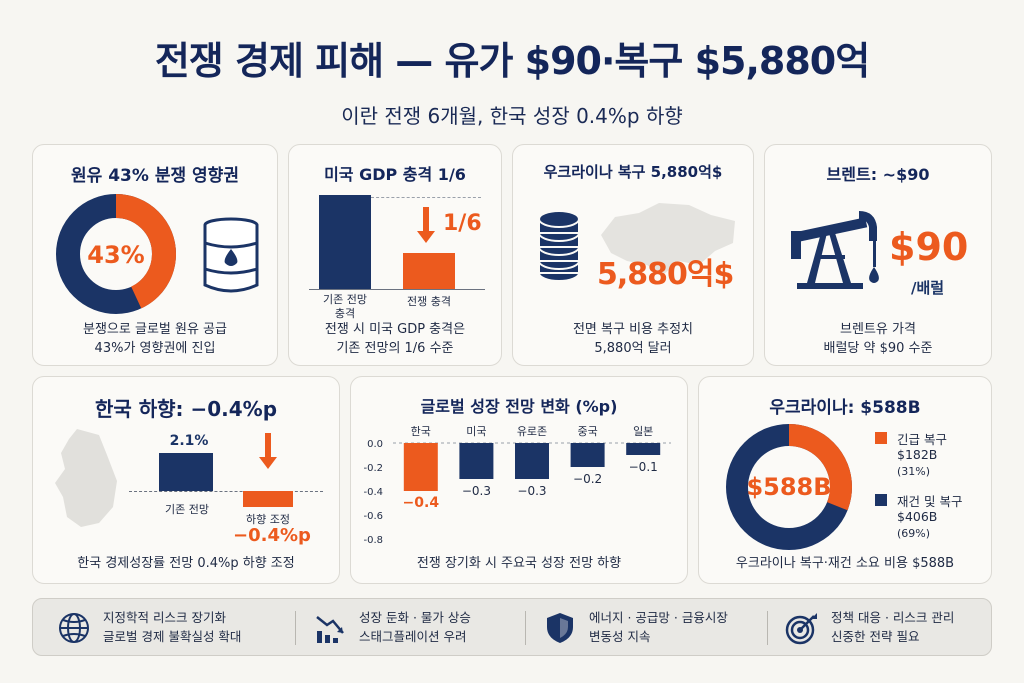 This screenshot has height=683, width=1024. I want to click on card-split-caption: 우크라이나 복구·재건 소요 비용 $588B, so click(845, 563).